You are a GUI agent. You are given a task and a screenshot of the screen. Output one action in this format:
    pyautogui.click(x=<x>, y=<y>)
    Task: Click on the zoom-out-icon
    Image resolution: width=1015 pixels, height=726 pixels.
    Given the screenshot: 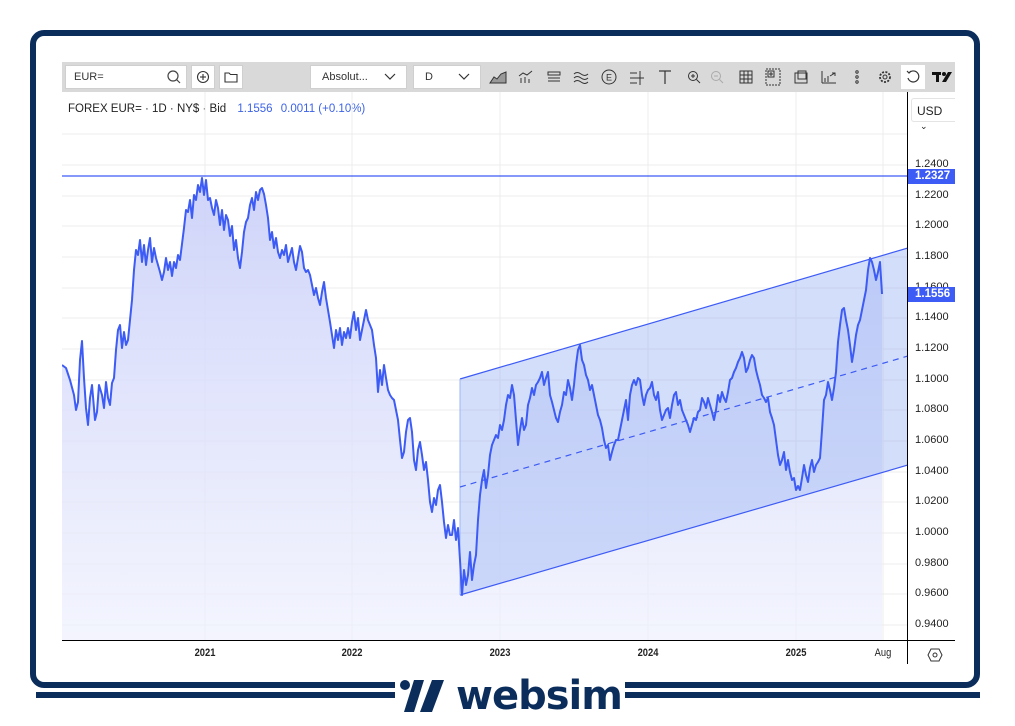 What is the action you would take?
    pyautogui.click(x=717, y=77)
    